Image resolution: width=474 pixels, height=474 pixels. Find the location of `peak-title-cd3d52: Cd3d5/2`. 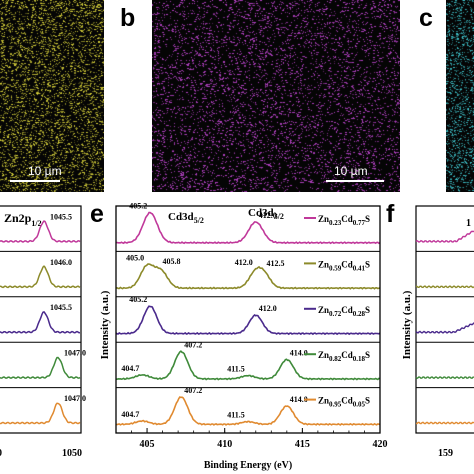

peak-title-cd3d52: Cd3d5/2 is located at coordinates (186, 218).